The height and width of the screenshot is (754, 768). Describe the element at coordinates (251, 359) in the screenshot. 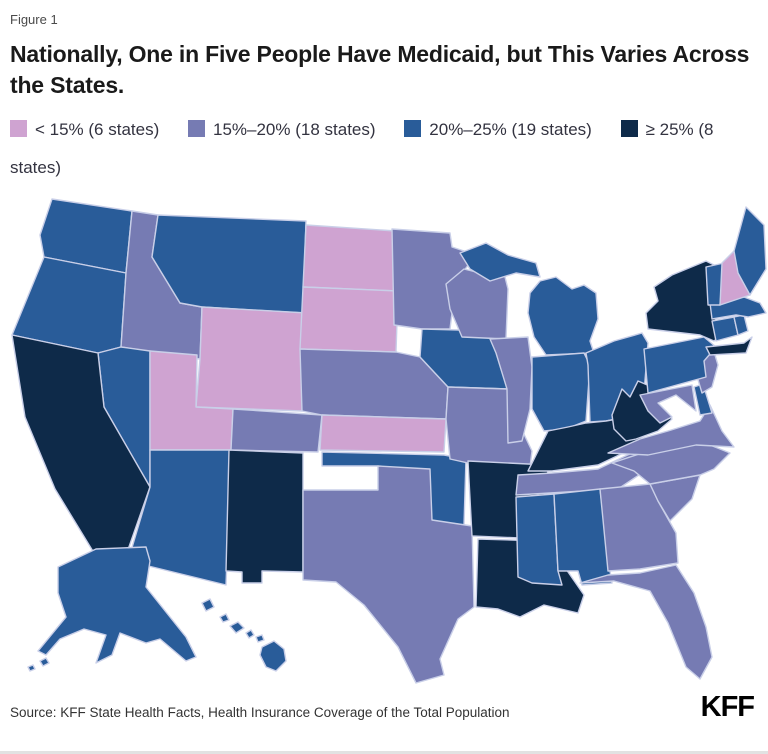

I see `state-wy` at that location.